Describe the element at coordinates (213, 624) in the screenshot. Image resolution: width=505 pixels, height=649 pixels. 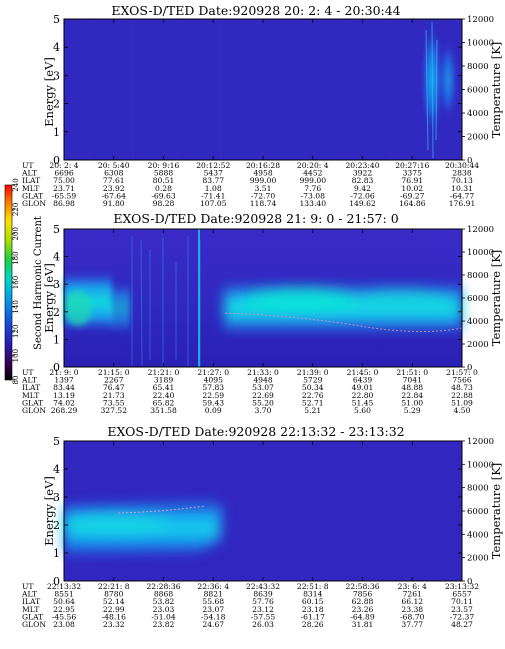
I see `table-cell: 24.67` at that location.